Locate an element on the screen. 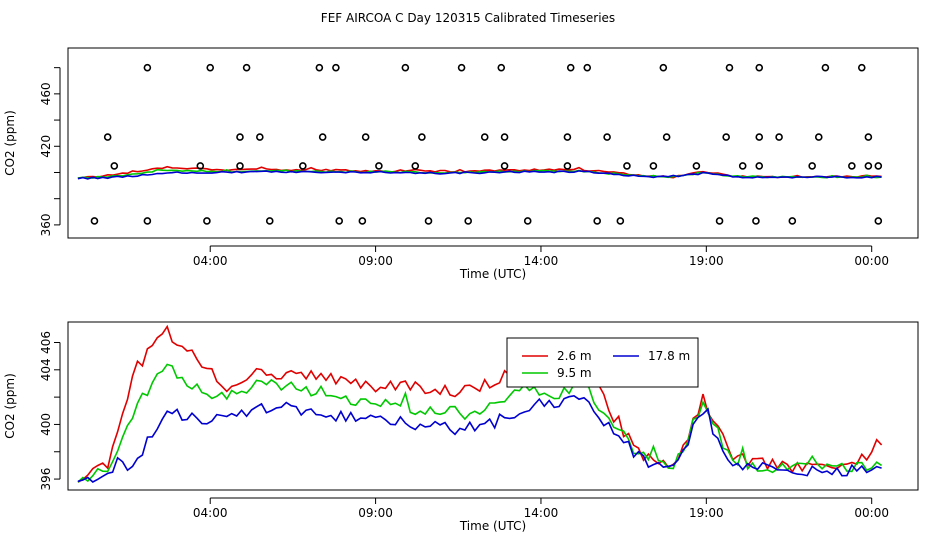  legend-box is located at coordinates (602, 362).